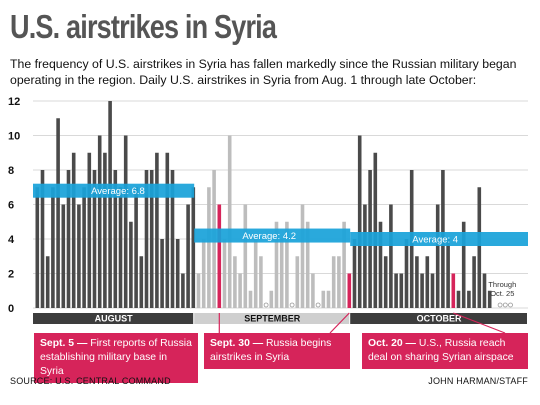 Image resolution: width=540 pixels, height=405 pixels. Describe the element at coordinates (269, 236) in the screenshot. I see `average-label-2: Average: 4.2` at that location.